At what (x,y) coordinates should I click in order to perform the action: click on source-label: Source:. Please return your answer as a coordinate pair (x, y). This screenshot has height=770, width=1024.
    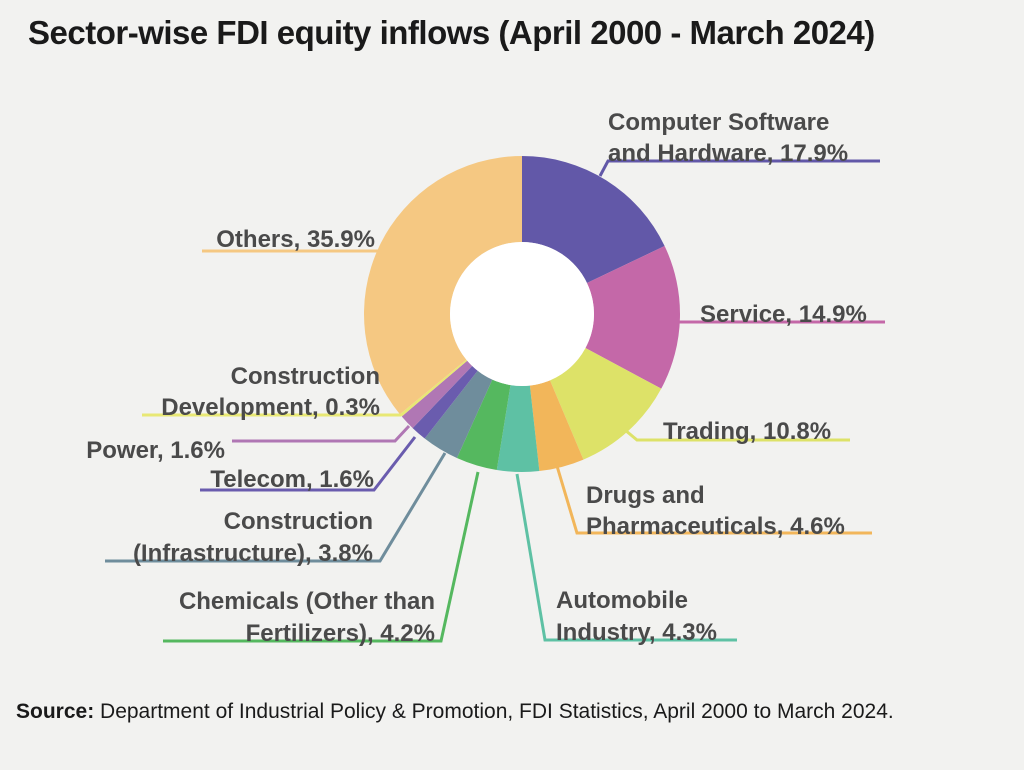
    Looking at the image, I should click on (55, 711).